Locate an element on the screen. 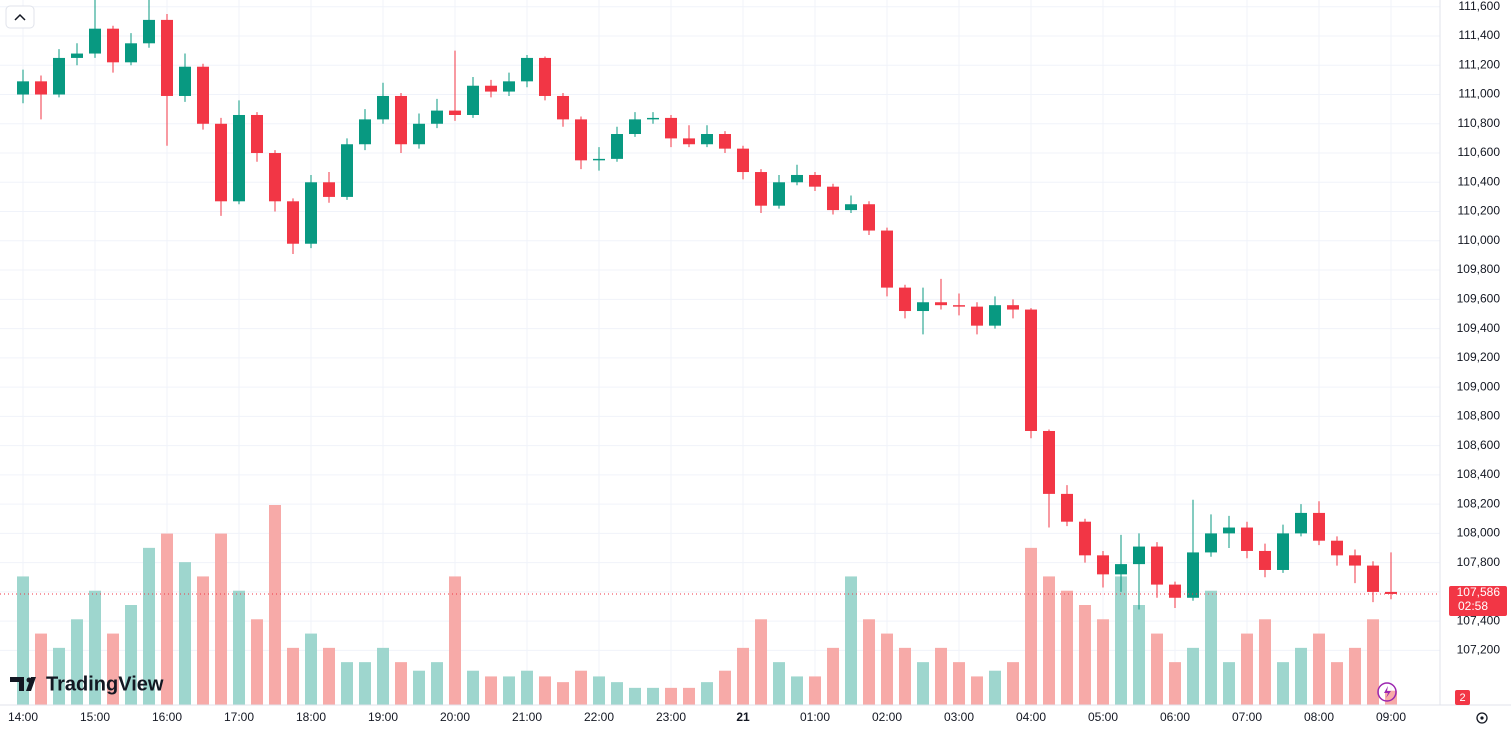 The height and width of the screenshot is (737, 1511). y-tick-label: 107,400 is located at coordinates (1479, 620).